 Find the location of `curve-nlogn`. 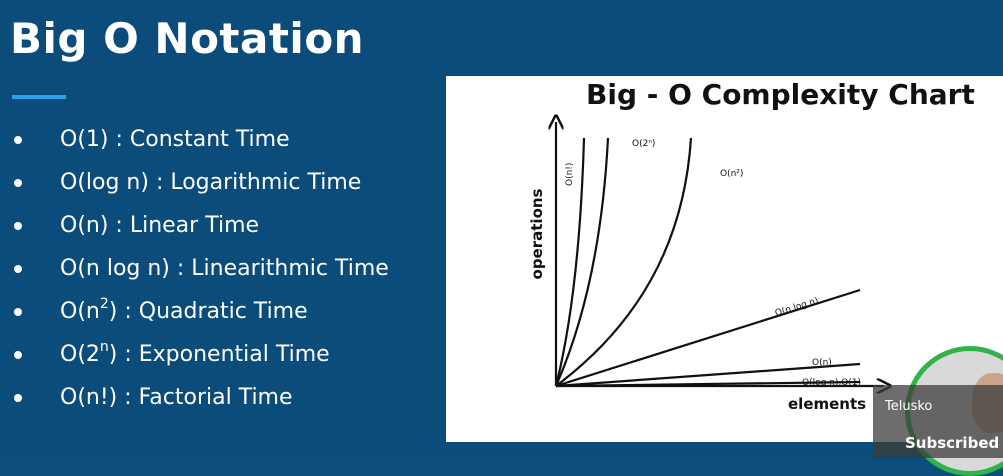

curve-nlogn is located at coordinates (708, 338).